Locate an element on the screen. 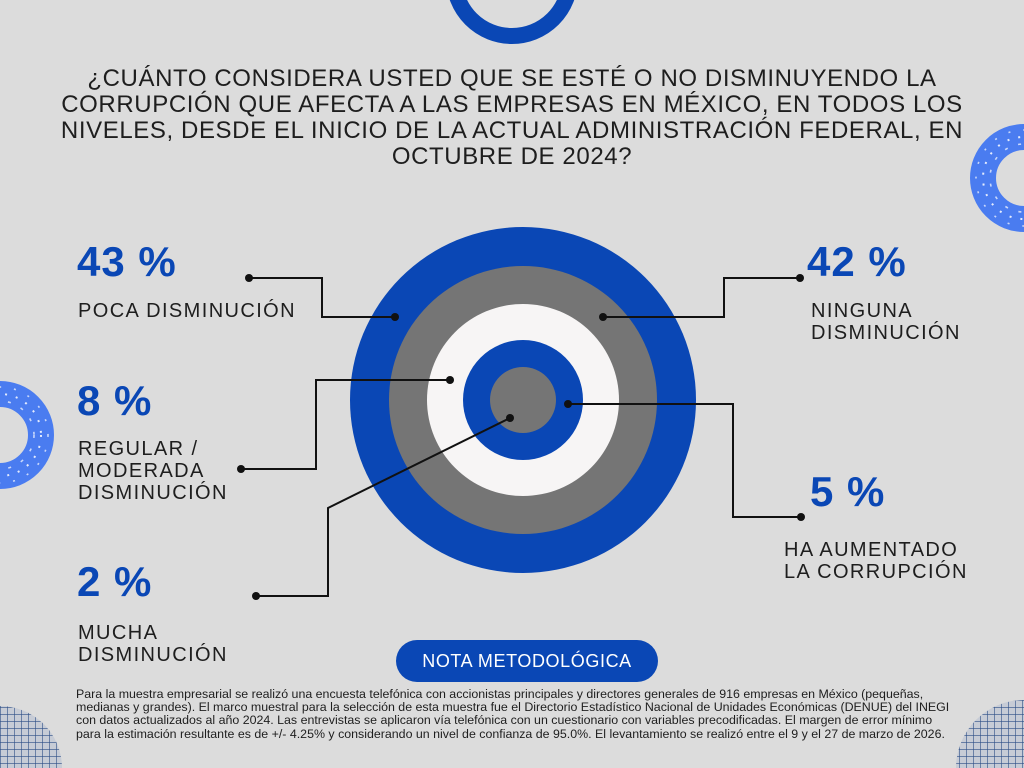 The height and width of the screenshot is (768, 1024). label-line: MUCHA is located at coordinates (118, 633).